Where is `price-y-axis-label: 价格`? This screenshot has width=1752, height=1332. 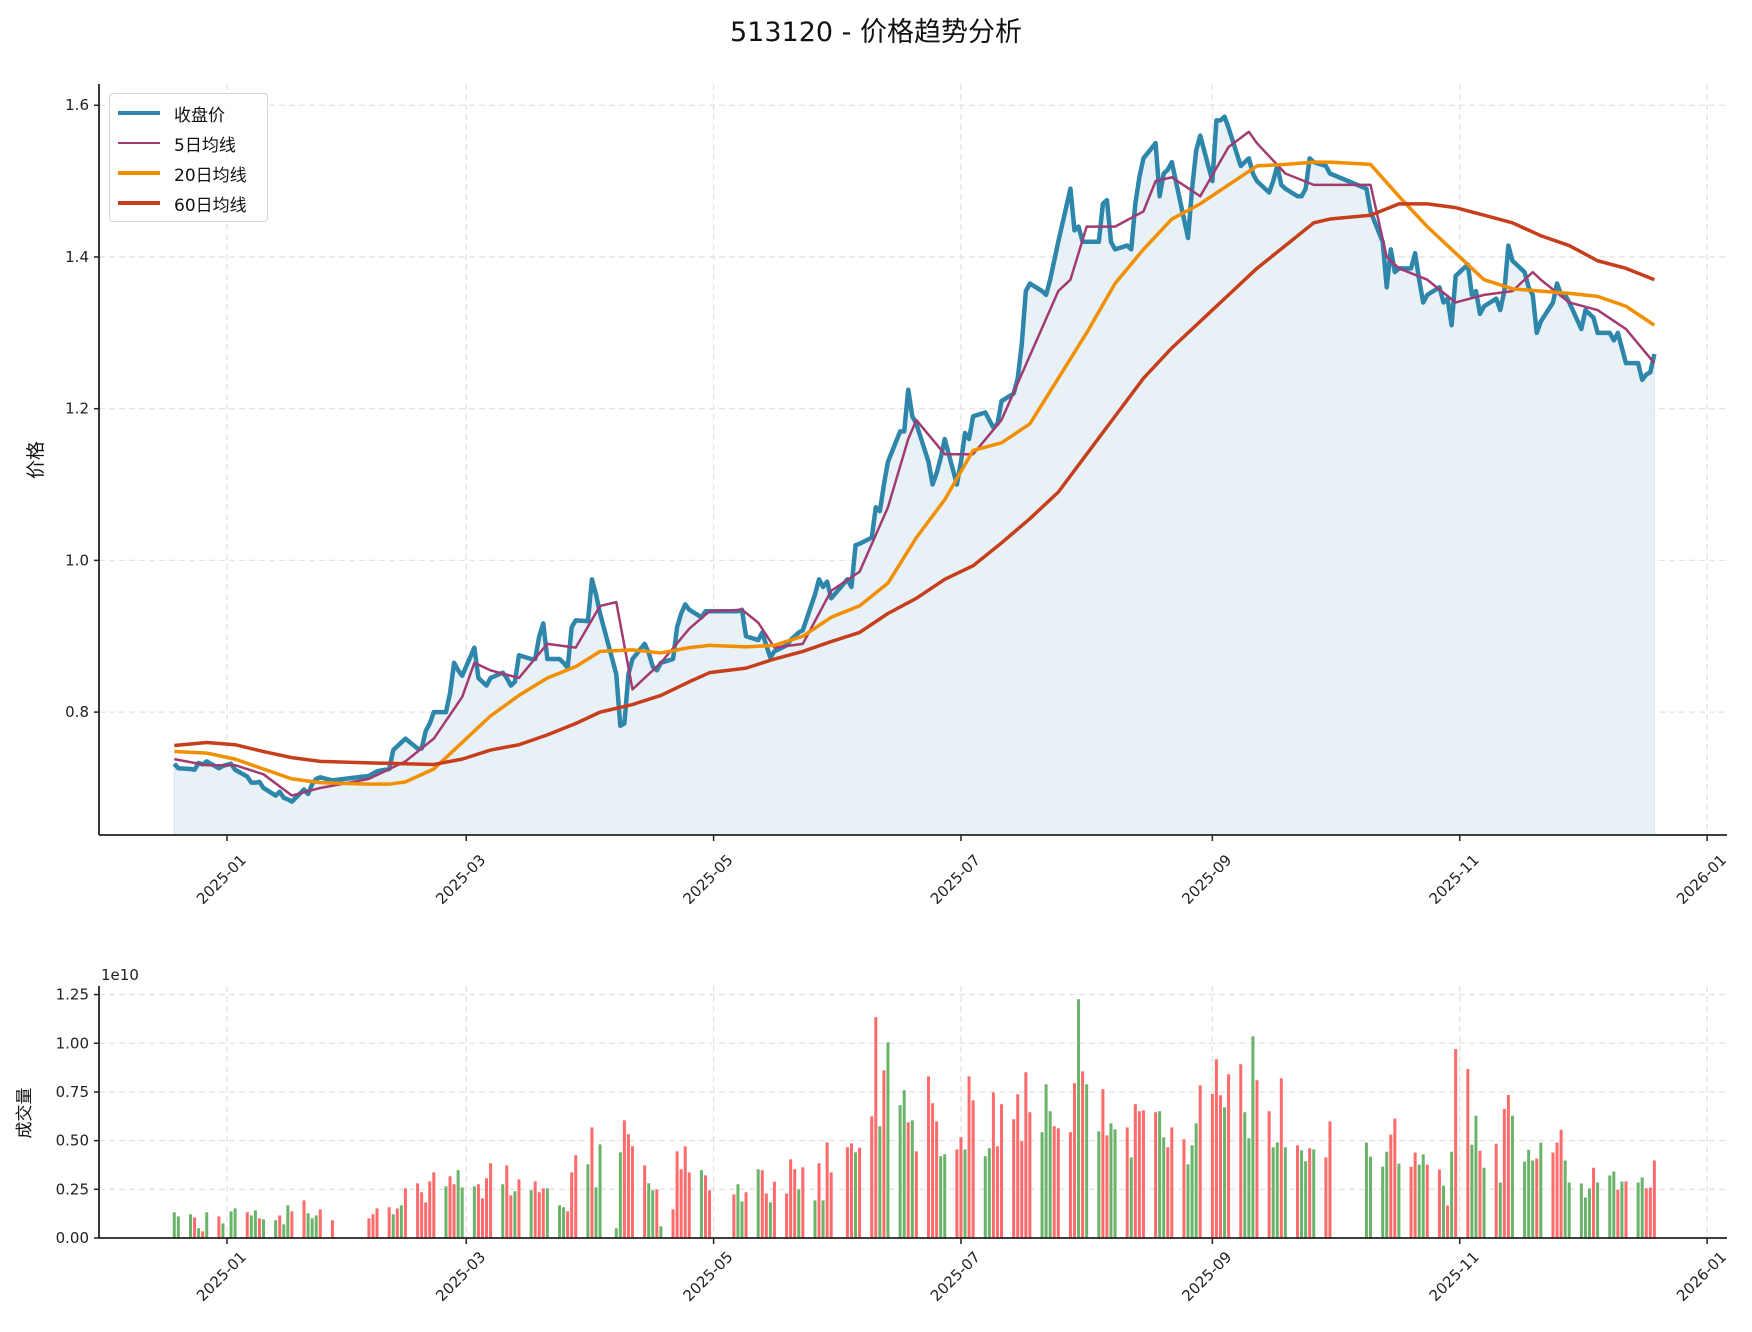 price-y-axis-label: 价格 is located at coordinates (36, 460).